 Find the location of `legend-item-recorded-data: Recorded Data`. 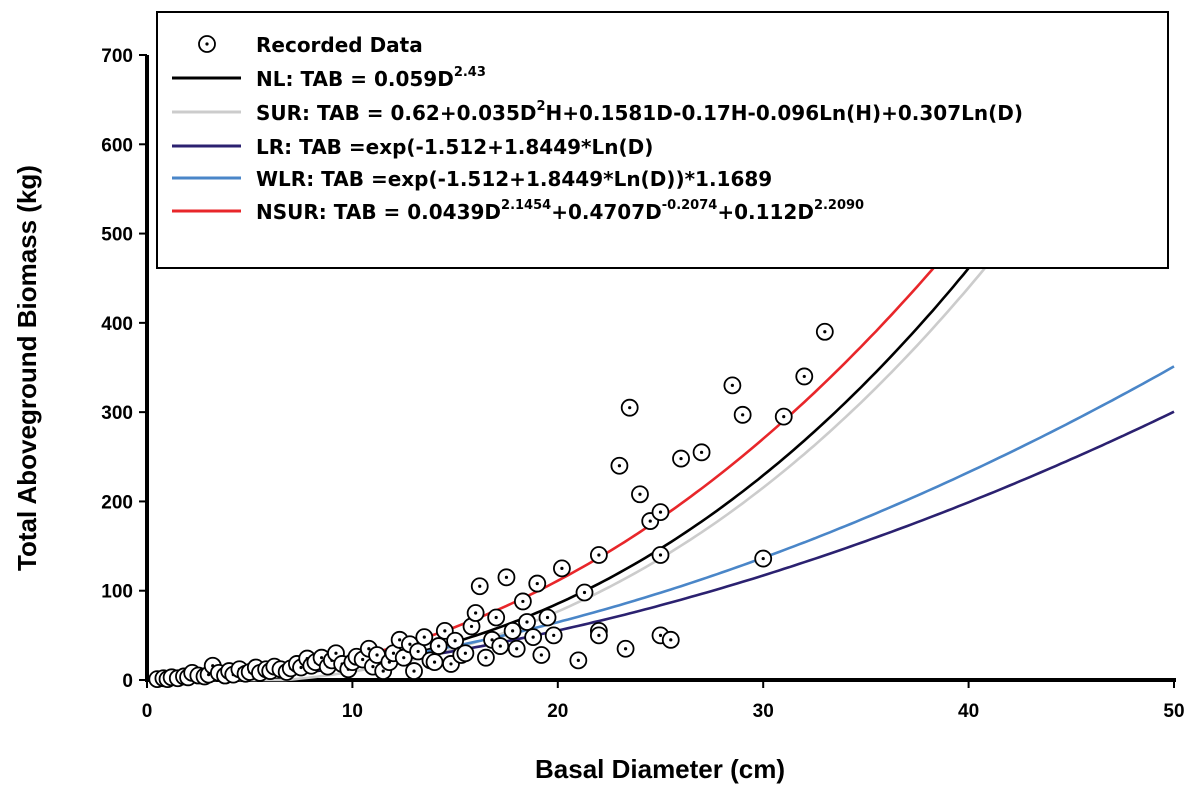

legend-item-recorded-data: Recorded Data is located at coordinates (310, 45).